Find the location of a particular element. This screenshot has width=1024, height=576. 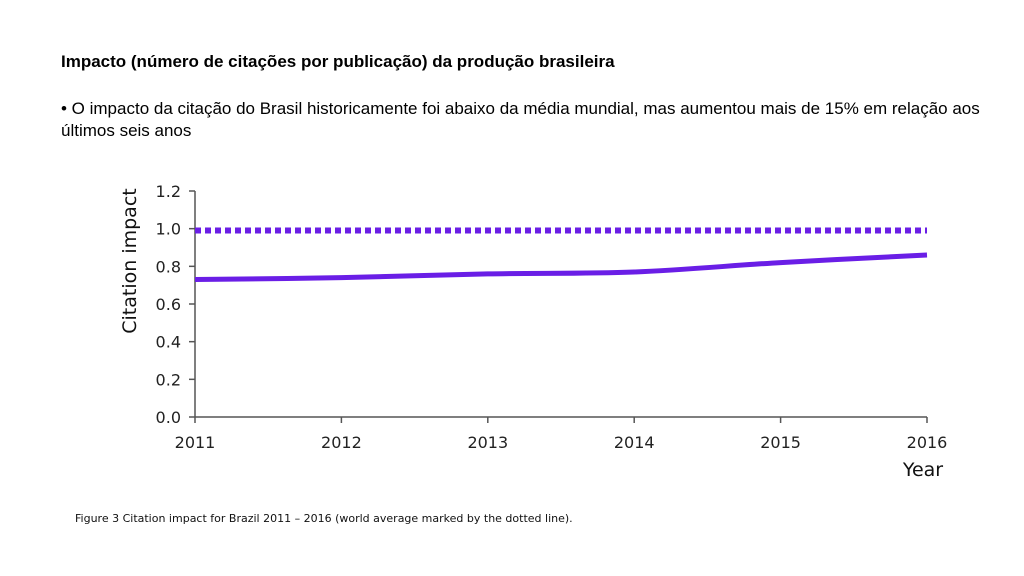

y-tick-label: 1.2 is located at coordinates (168, 191).